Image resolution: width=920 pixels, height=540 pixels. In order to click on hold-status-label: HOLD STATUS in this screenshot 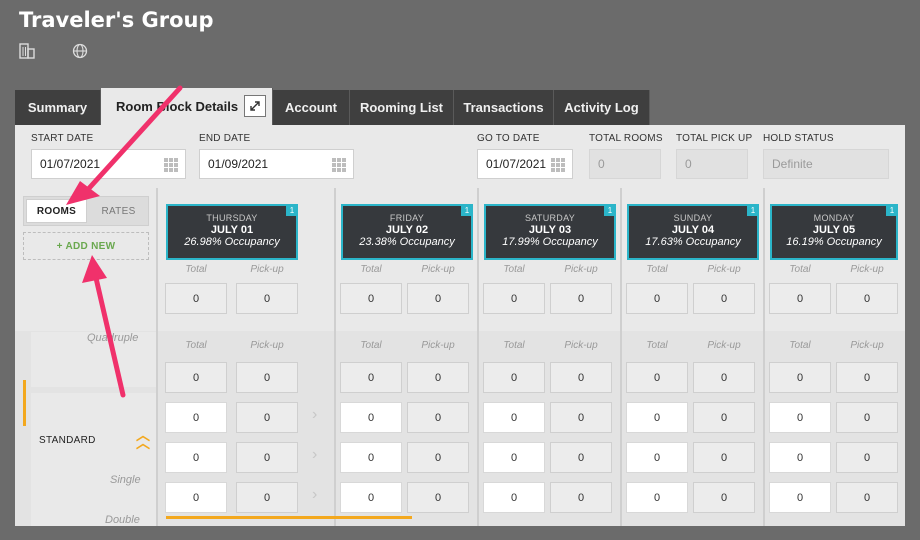, I will do `click(798, 138)`.